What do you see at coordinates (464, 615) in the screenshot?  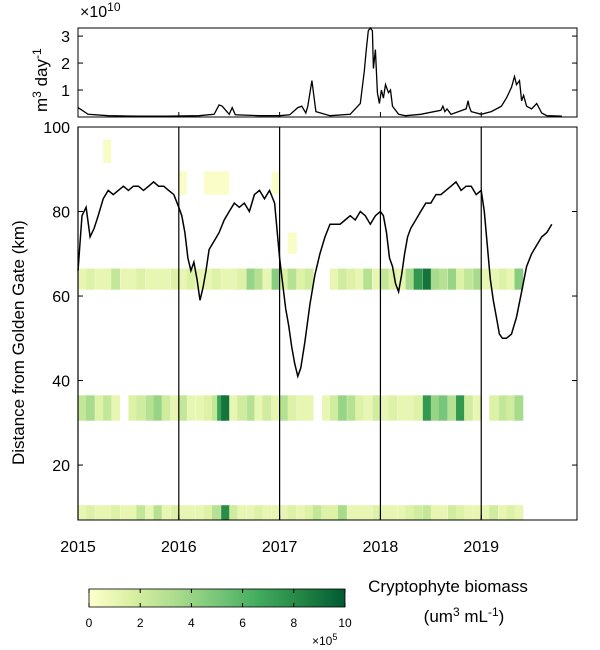 I see `colorbar-title-line2: (um3 mL-1)` at bounding box center [464, 615].